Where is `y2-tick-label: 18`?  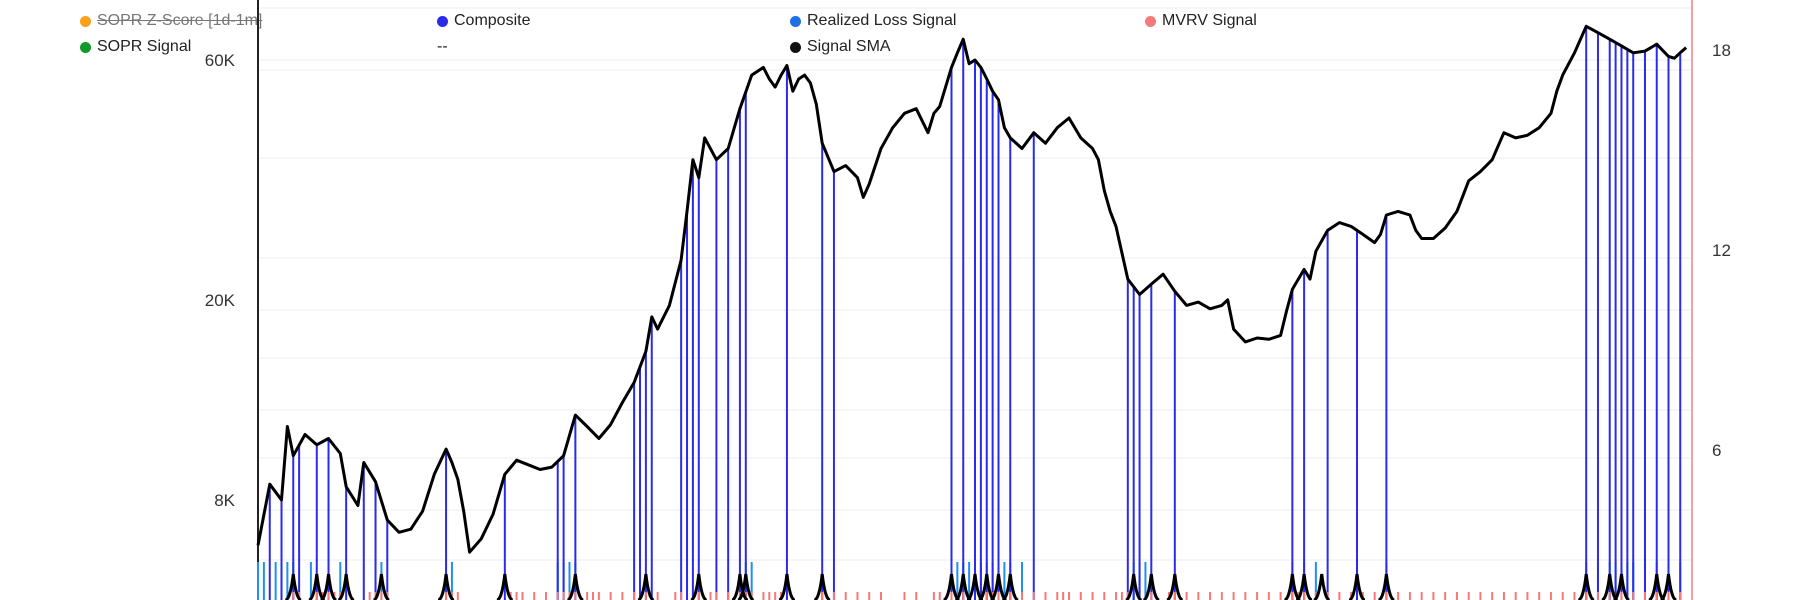
y2-tick-label: 18 is located at coordinates (1721, 50).